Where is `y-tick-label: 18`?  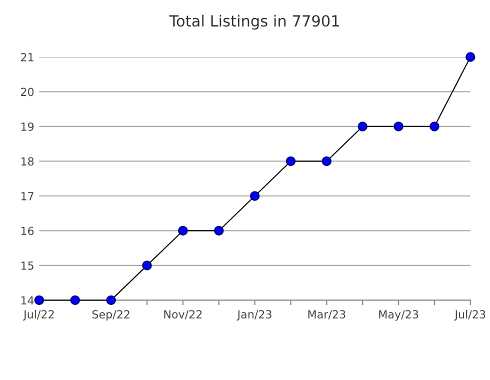 y-tick-label: 18 is located at coordinates (27, 161).